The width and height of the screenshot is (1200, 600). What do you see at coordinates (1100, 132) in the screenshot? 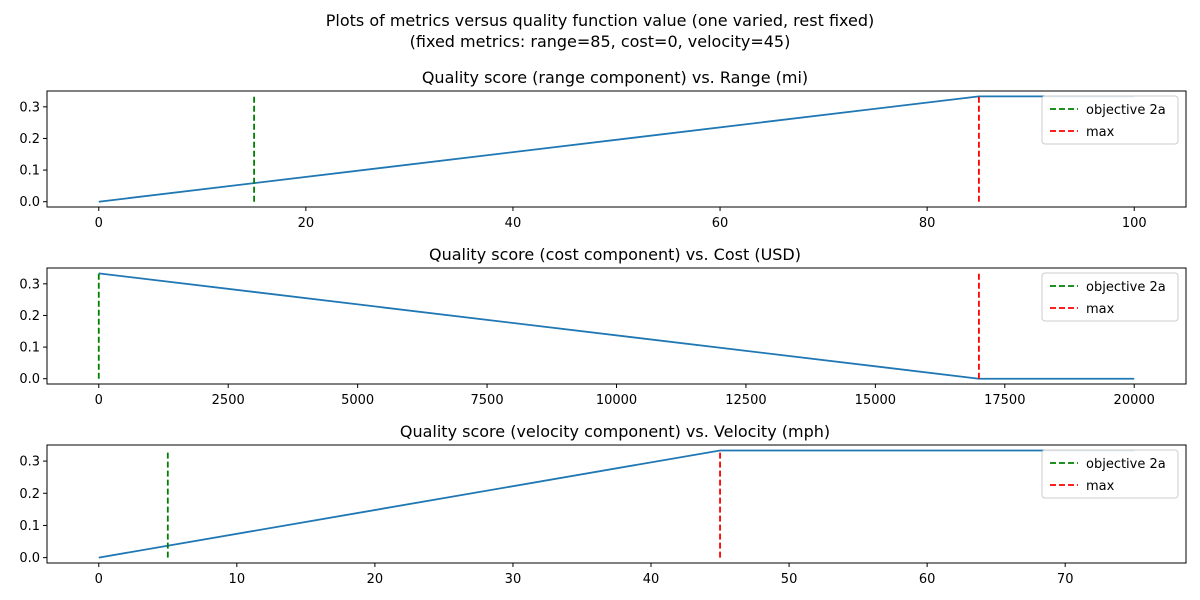
I see `range-legend-label: max` at bounding box center [1100, 132].